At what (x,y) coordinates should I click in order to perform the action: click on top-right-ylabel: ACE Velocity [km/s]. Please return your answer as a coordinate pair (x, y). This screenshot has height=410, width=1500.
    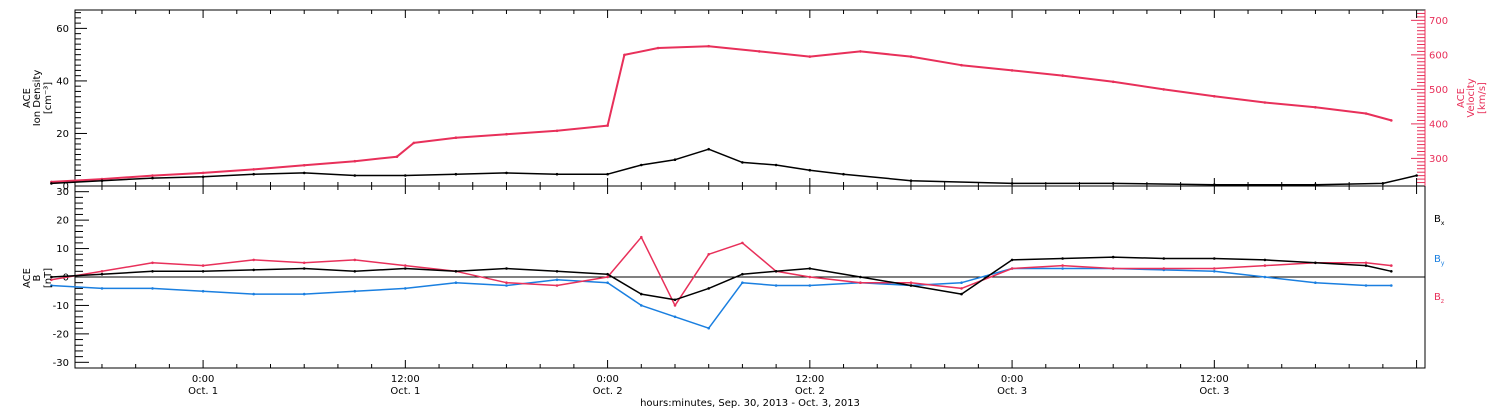
    Looking at the image, I should click on (1472, 97).